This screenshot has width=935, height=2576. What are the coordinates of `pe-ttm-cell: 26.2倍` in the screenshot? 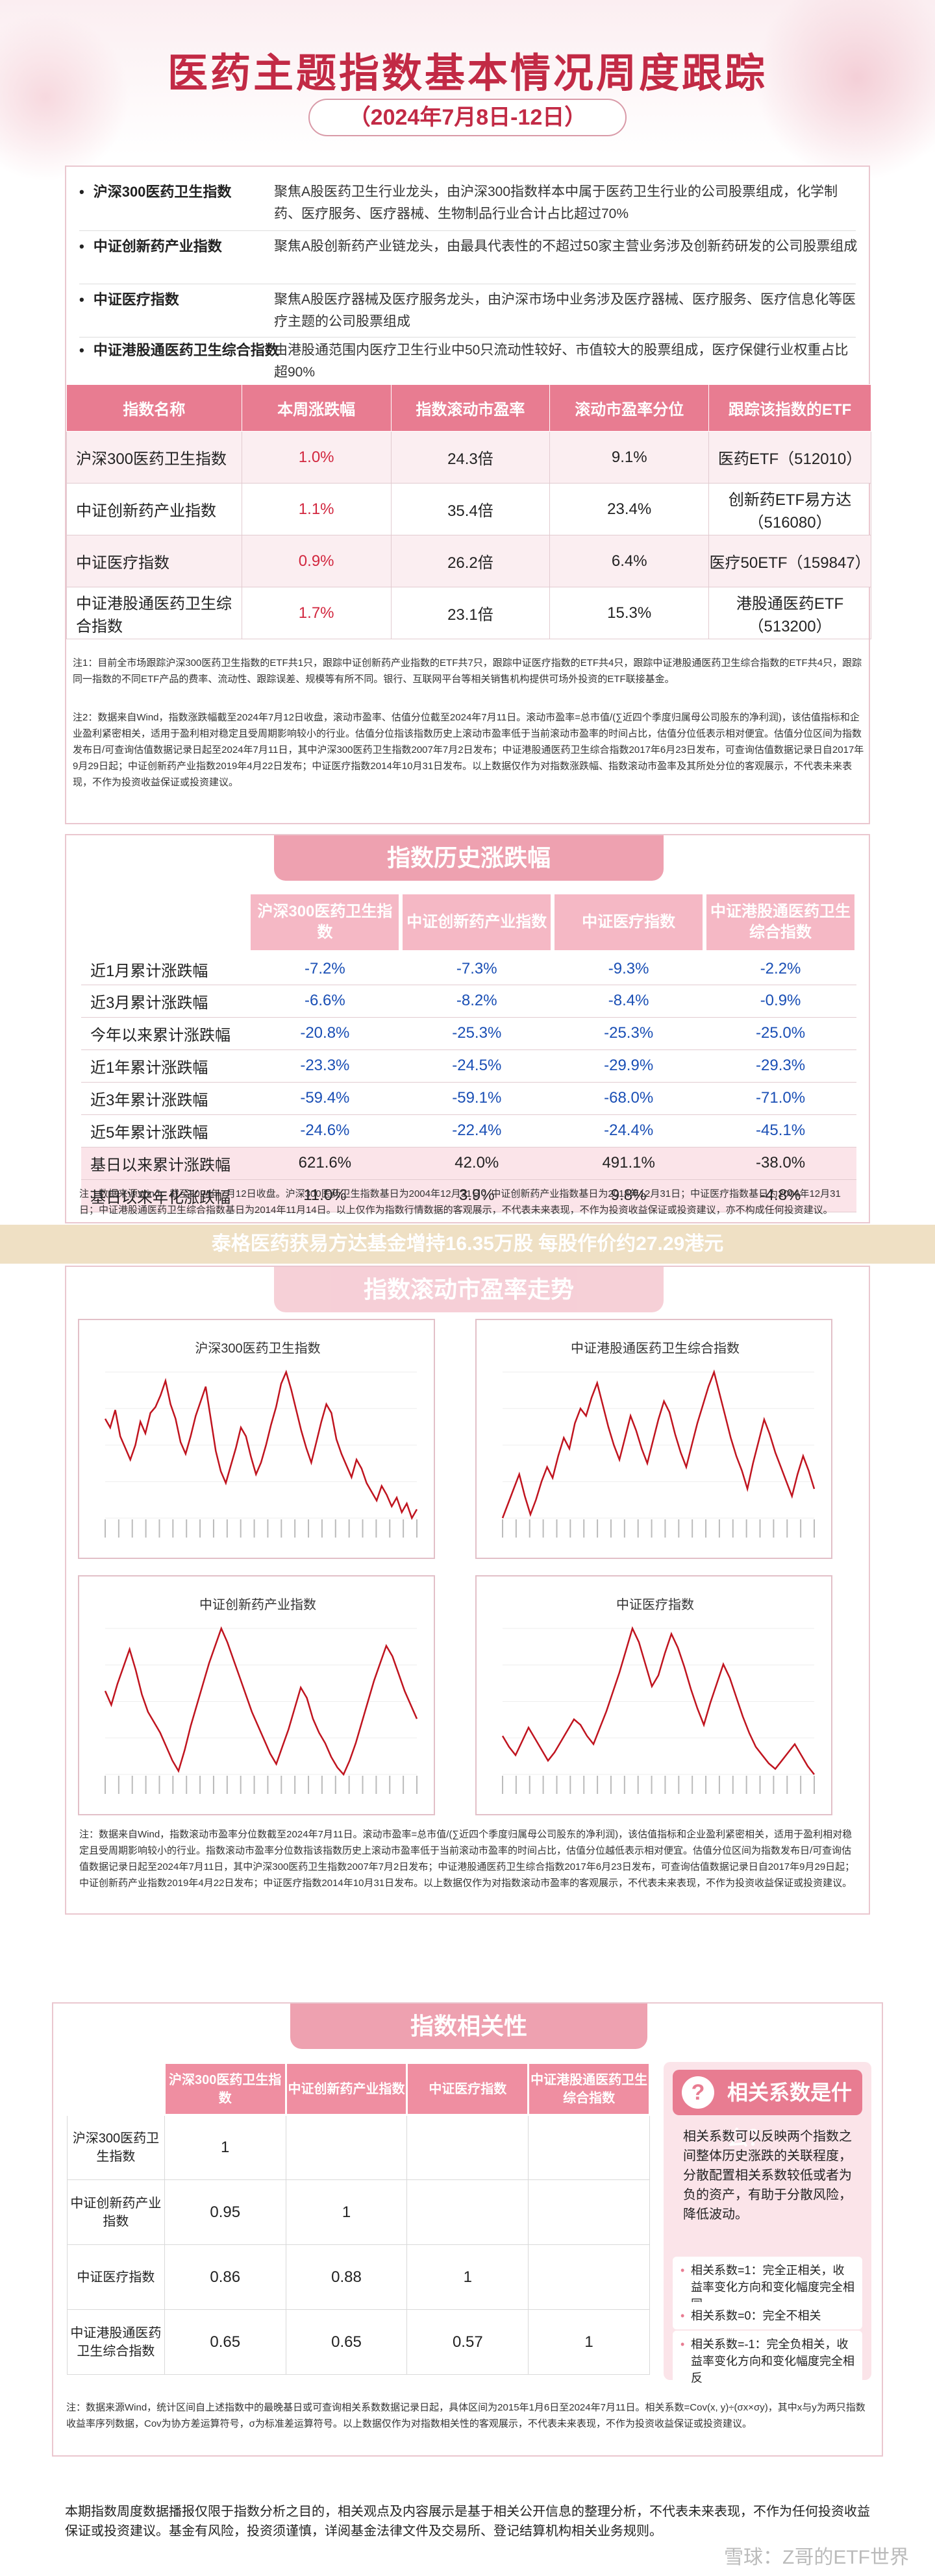 It's located at (470, 561).